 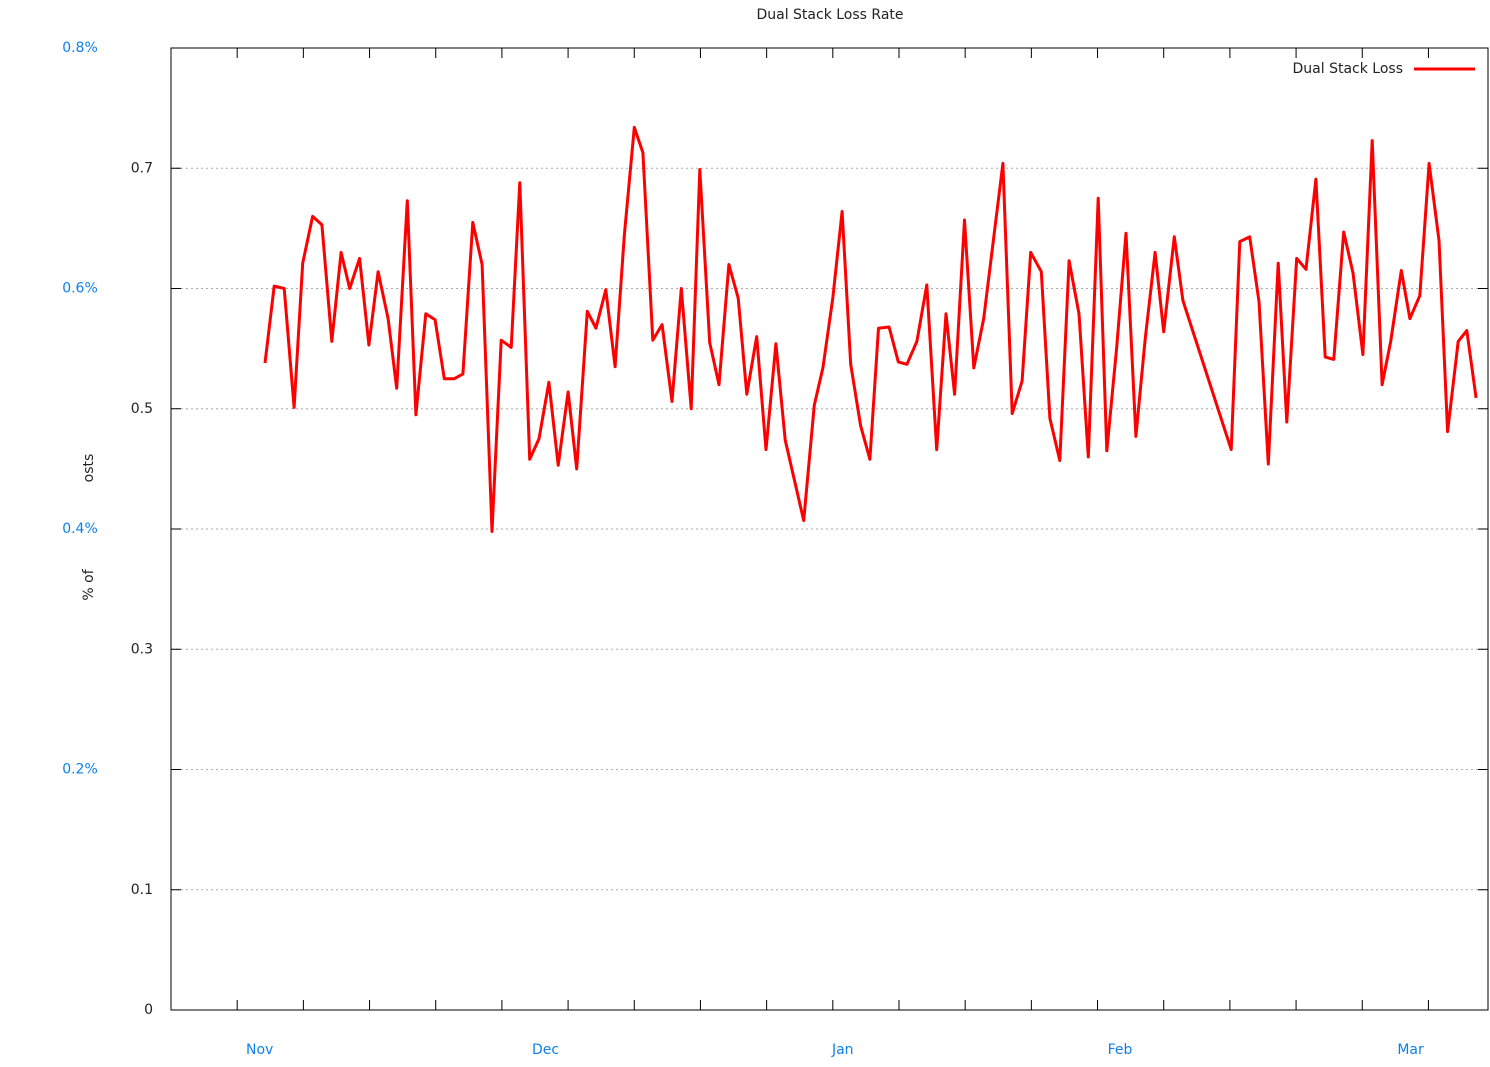 I want to click on overlay-x-label: Jan, so click(x=842, y=1050).